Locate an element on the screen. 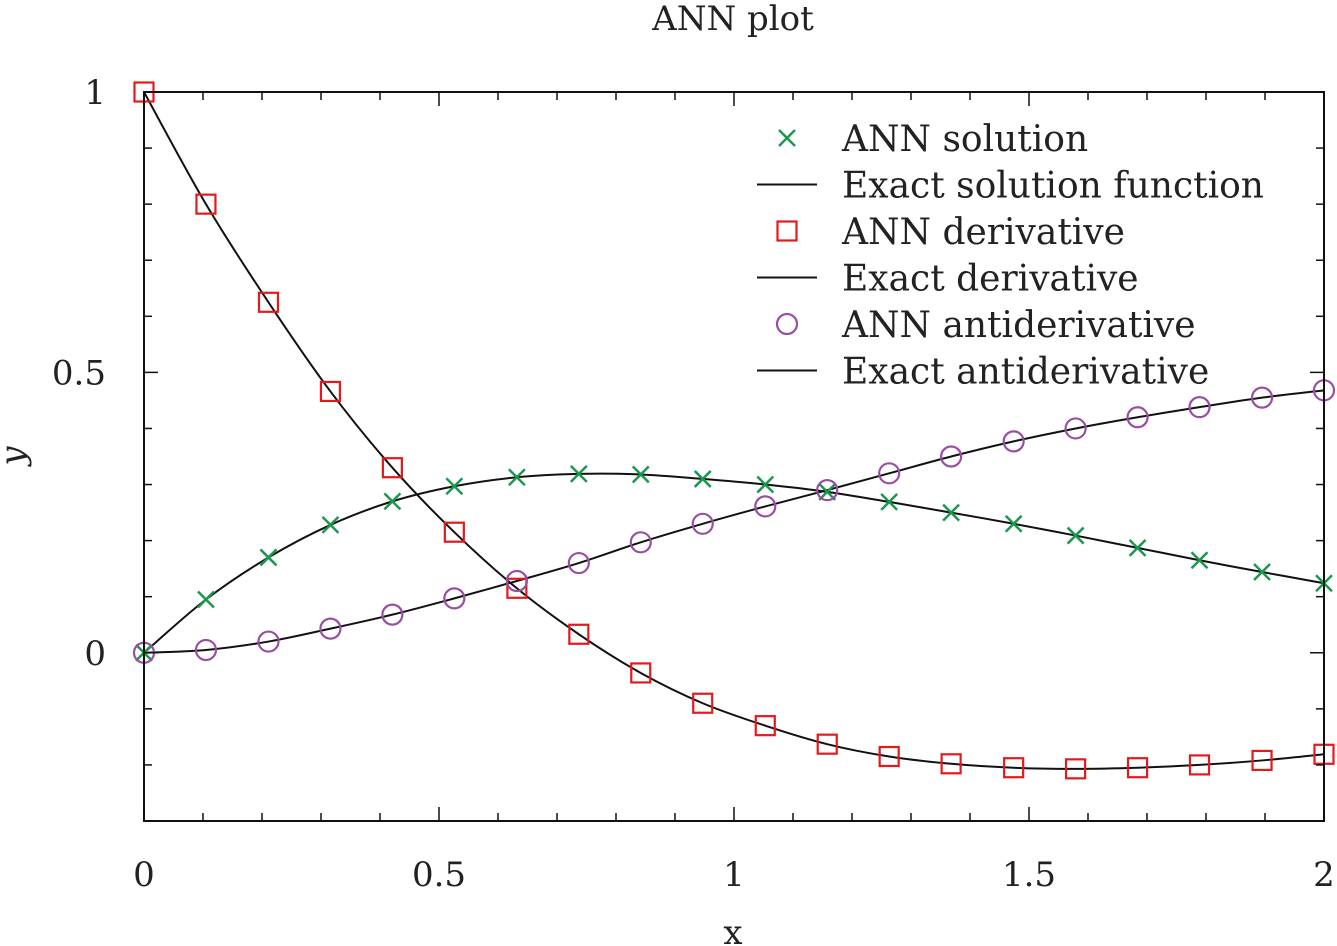  legend-label: Exact antiderivative is located at coordinates (1025, 372).